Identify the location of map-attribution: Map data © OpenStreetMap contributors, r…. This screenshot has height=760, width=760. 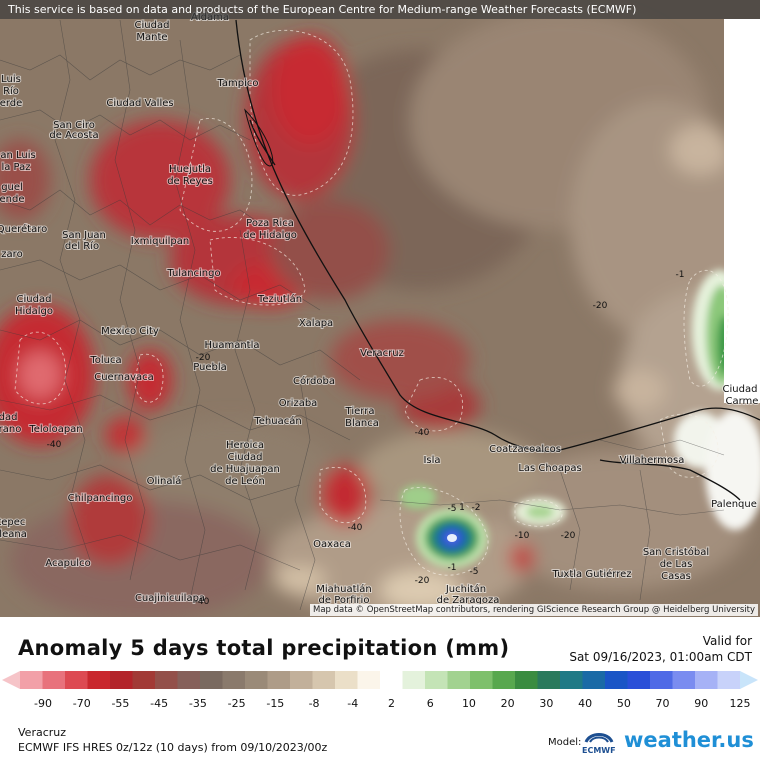
(534, 610).